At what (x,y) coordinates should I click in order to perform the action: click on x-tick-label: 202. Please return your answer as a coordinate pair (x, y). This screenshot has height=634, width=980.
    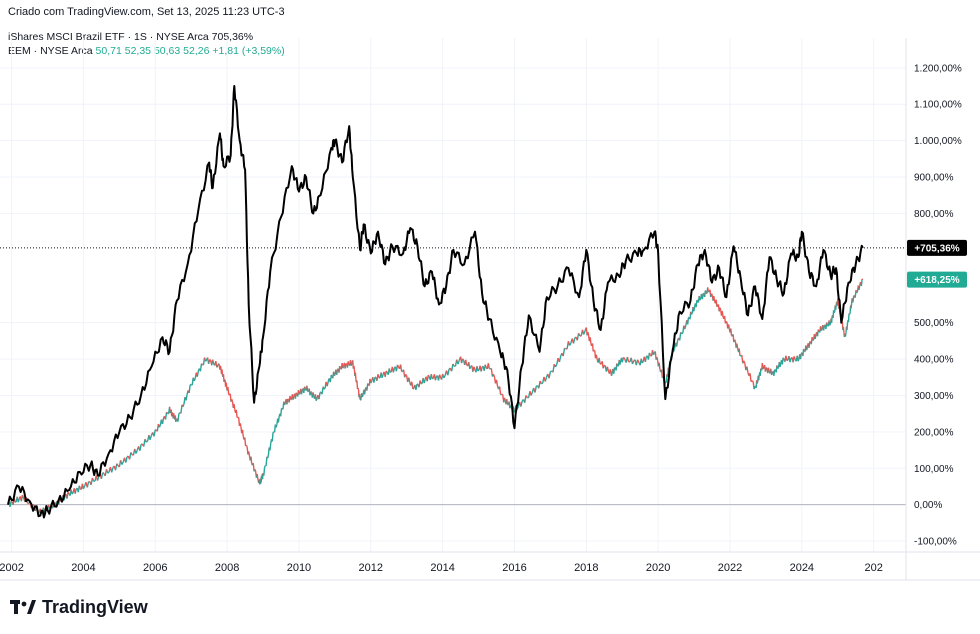
    Looking at the image, I should click on (873, 568).